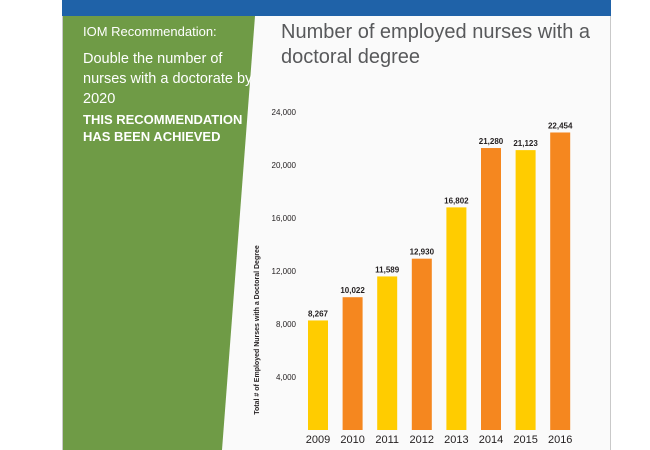 This screenshot has width=650, height=450. Describe the element at coordinates (284, 165) in the screenshot. I see `y-tick-label: 20,000` at that location.